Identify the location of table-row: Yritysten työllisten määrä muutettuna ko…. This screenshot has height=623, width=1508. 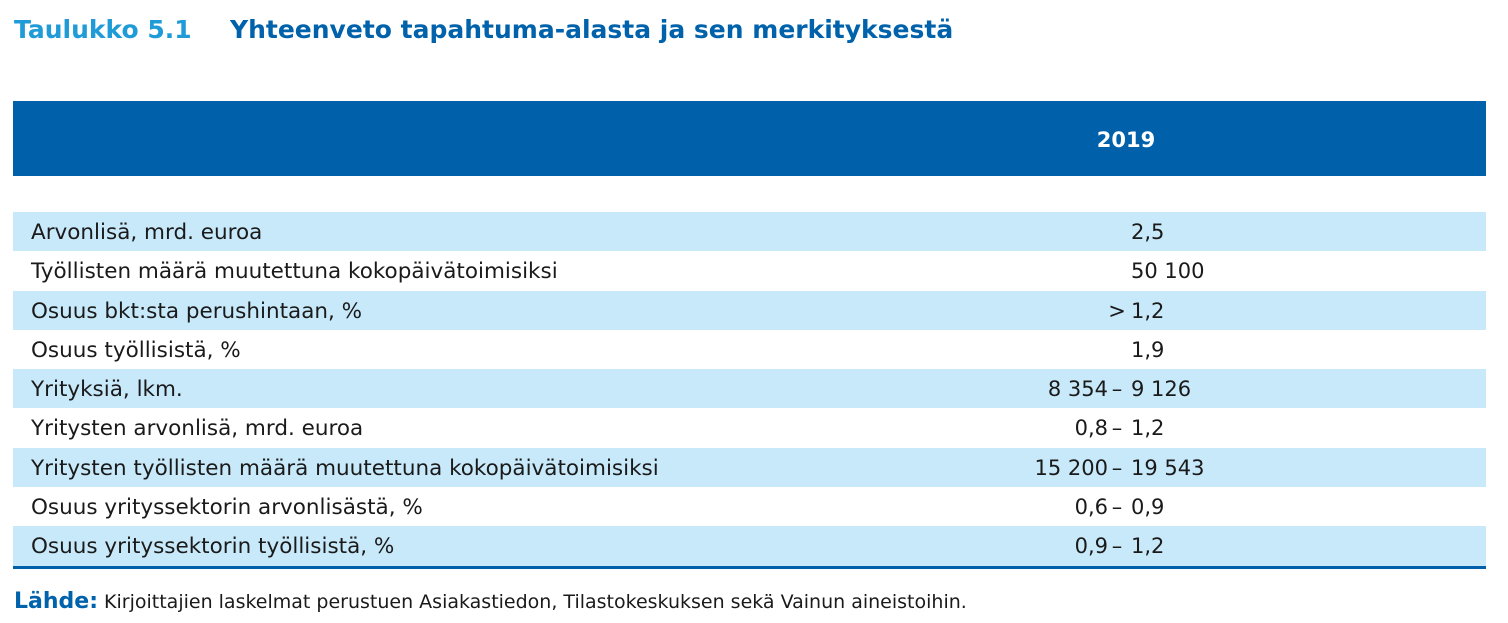
(749, 467).